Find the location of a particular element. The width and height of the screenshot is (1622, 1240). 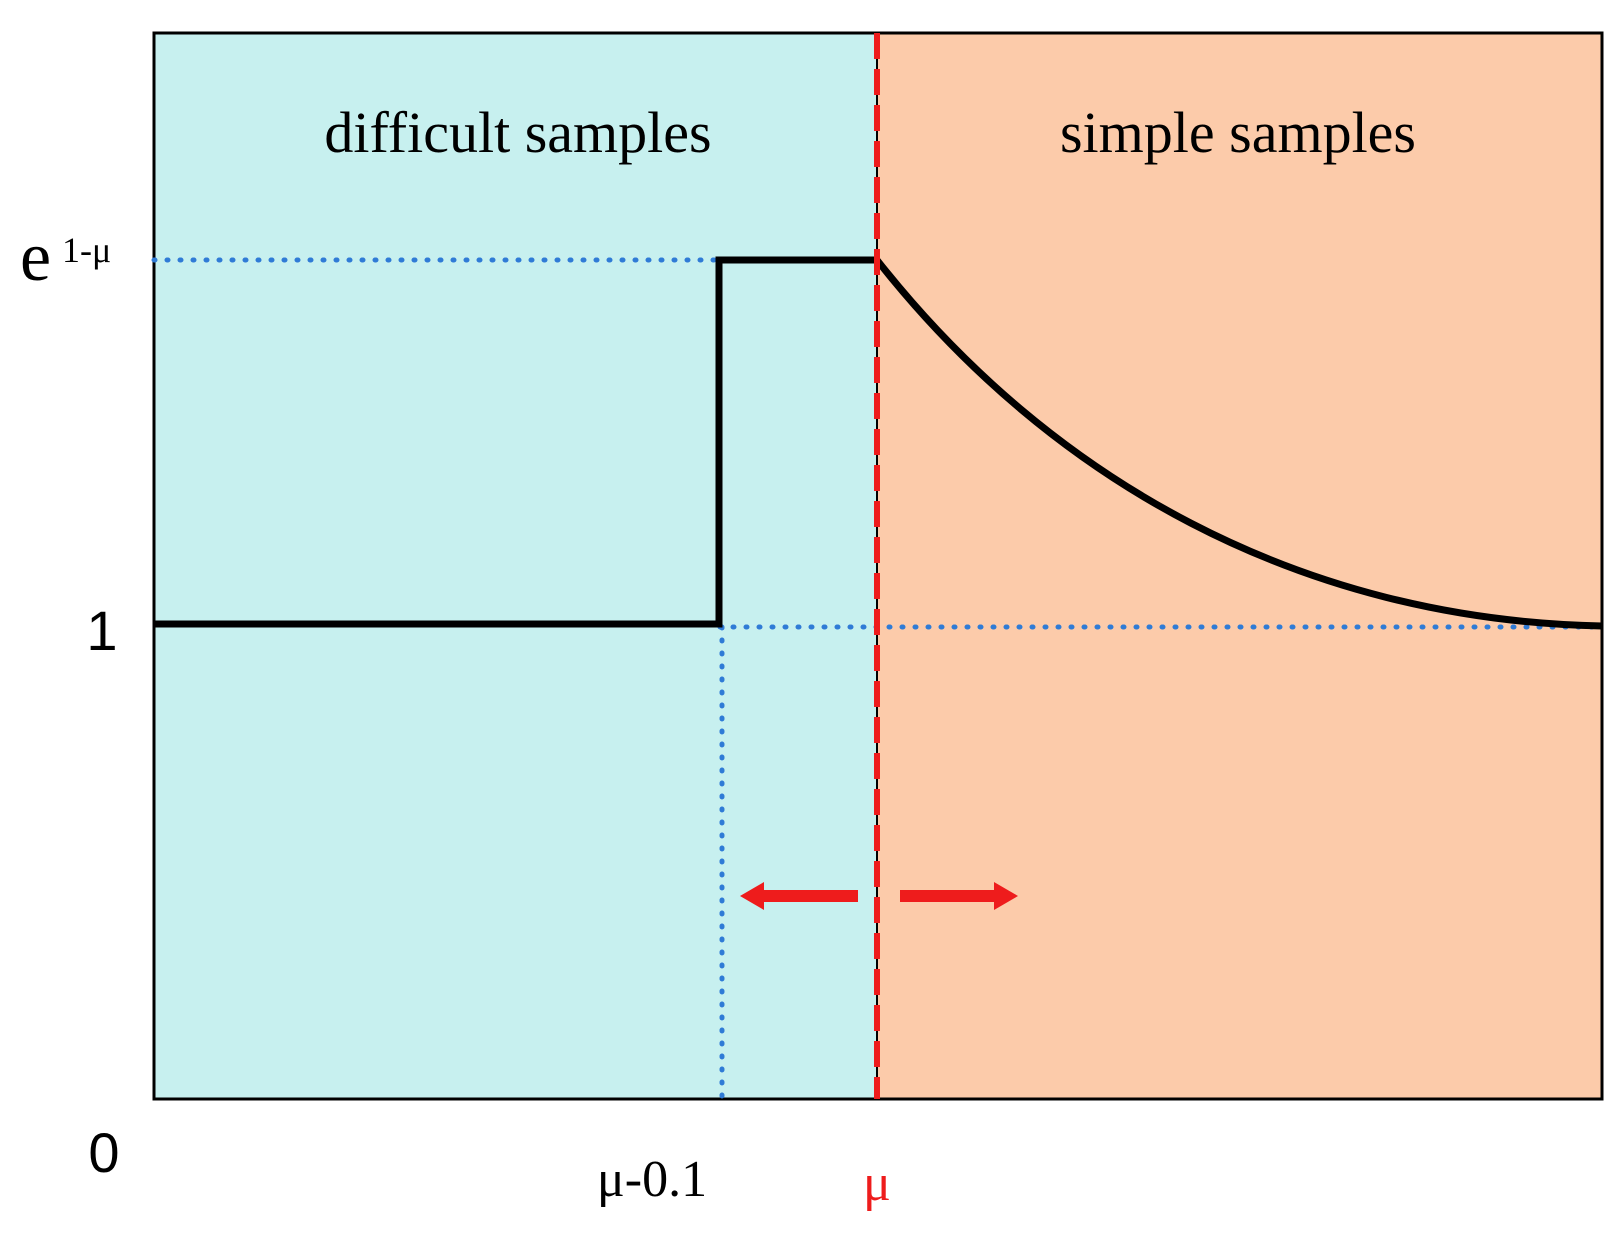

y-label-exponent: 1-μ is located at coordinates (86, 250).